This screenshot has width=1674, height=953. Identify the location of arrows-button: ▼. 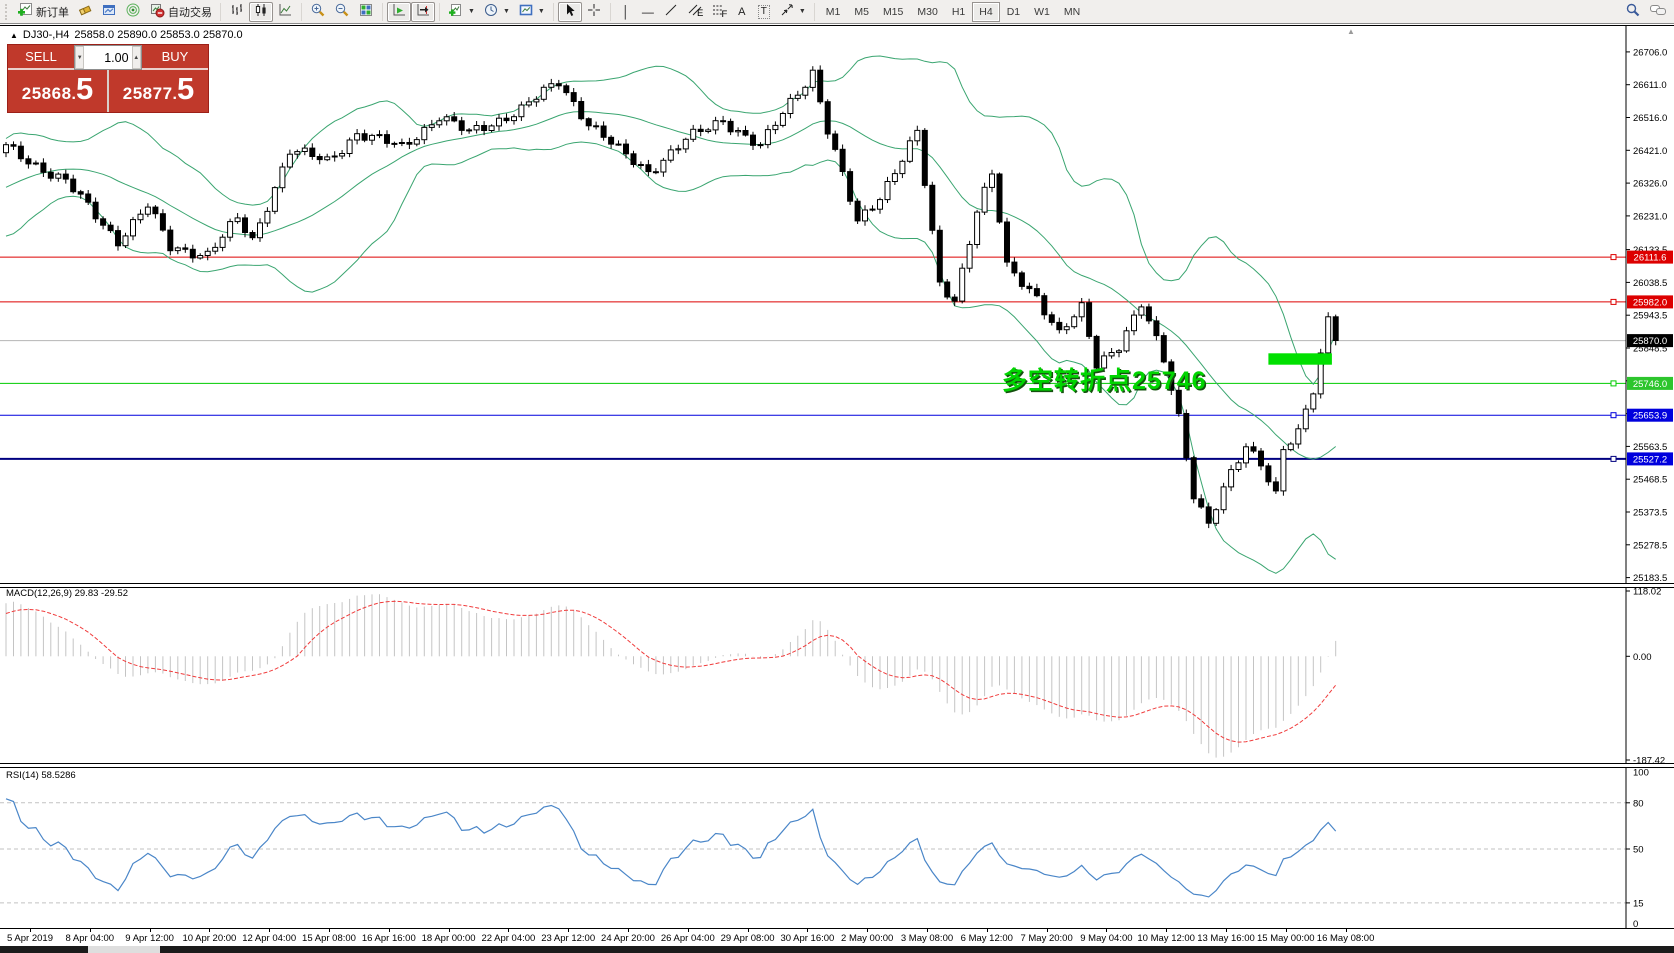
(792, 12).